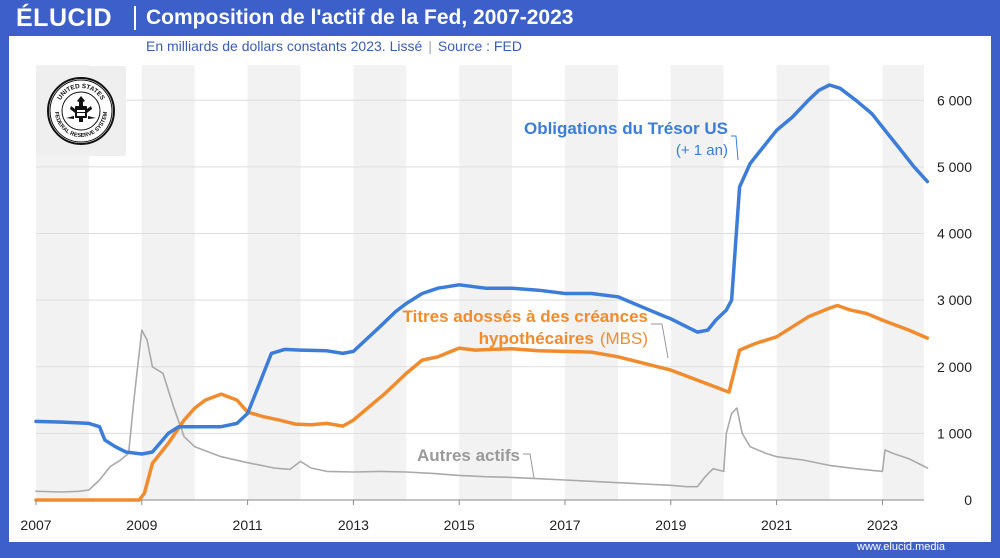 This screenshot has width=1000, height=558. What do you see at coordinates (564, 525) in the screenshot?
I see `x-tick-label: 2017` at bounding box center [564, 525].